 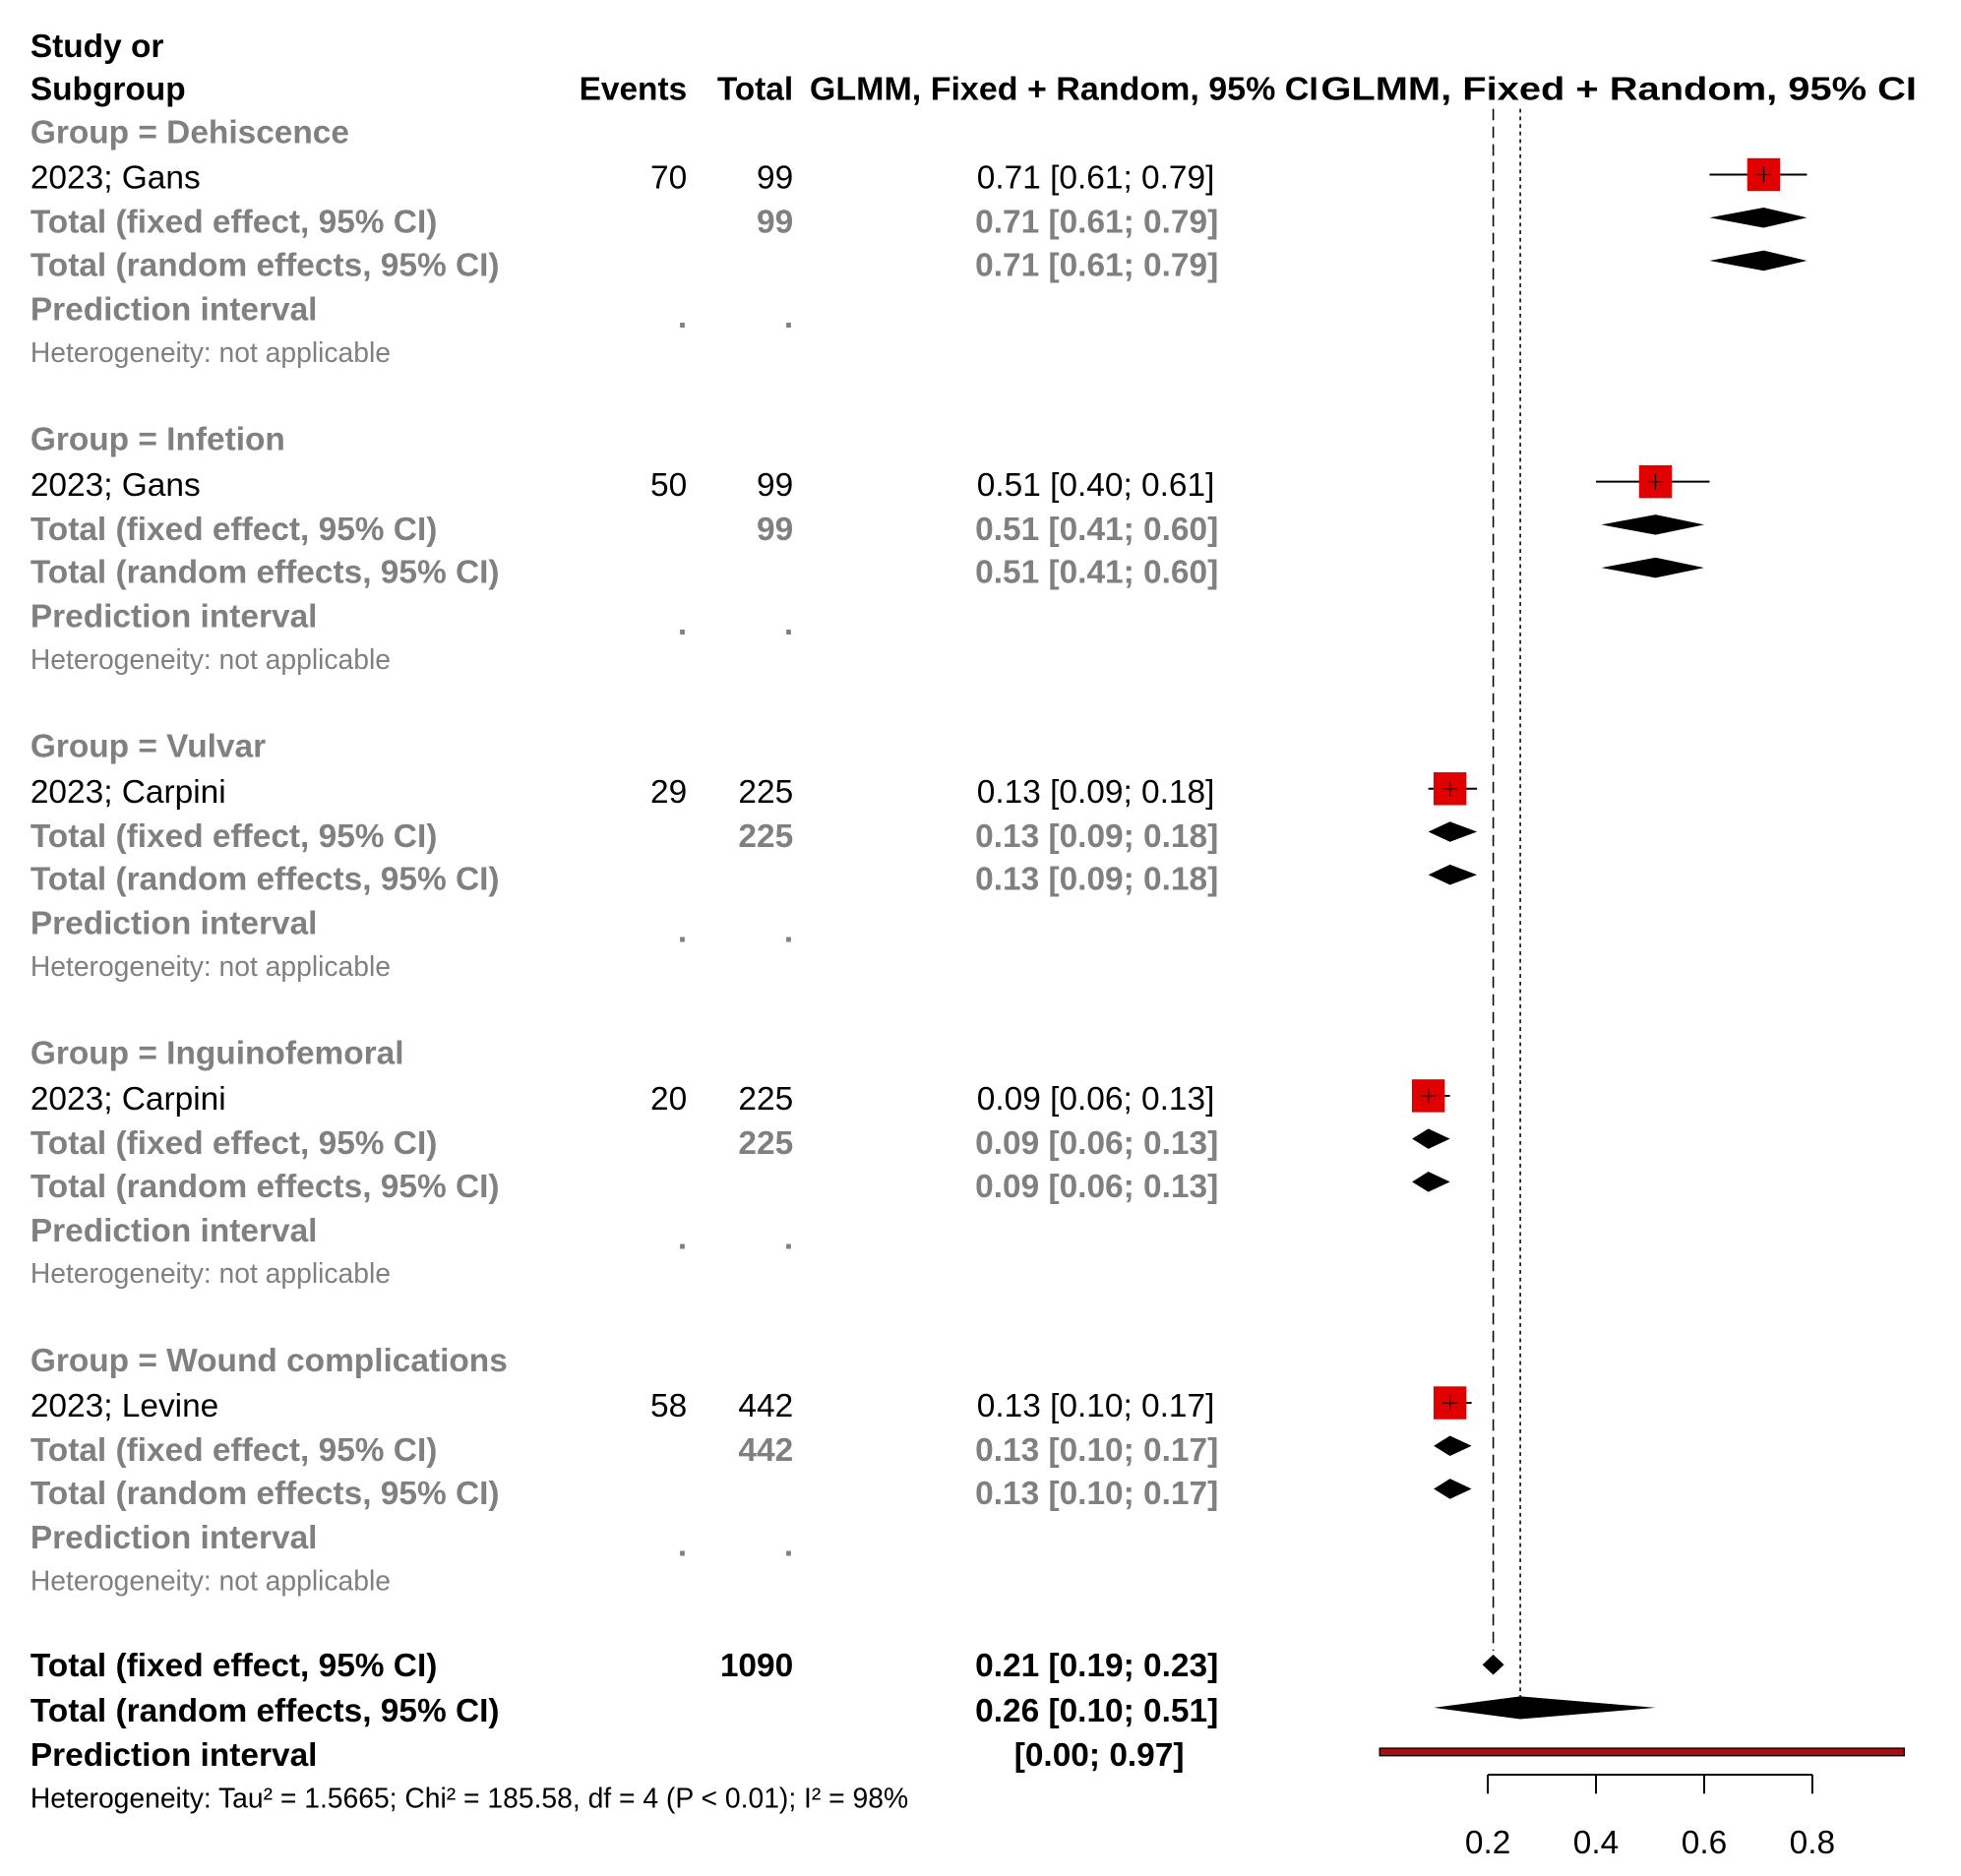 What do you see at coordinates (269, 1361) in the screenshot?
I see `subgroup-label: Group = Wound complications` at bounding box center [269, 1361].